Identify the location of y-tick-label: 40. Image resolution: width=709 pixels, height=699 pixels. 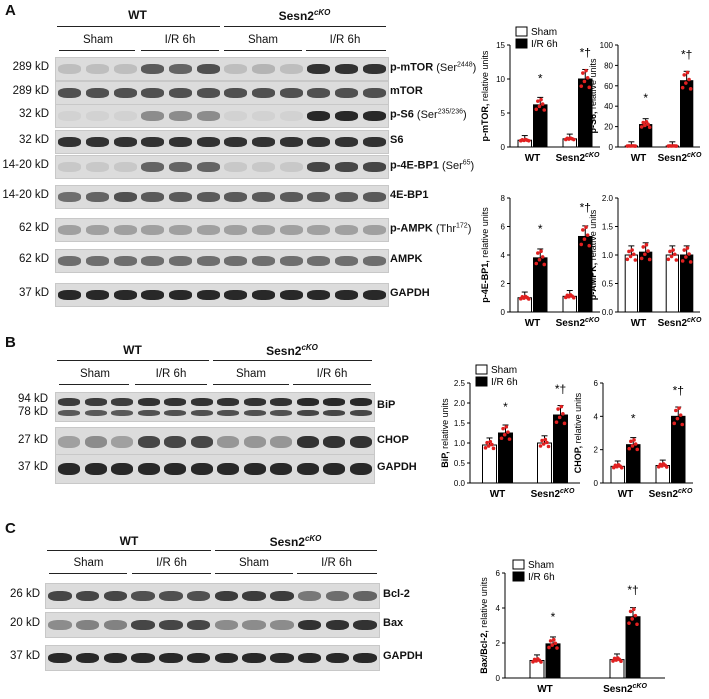
(608, 106).